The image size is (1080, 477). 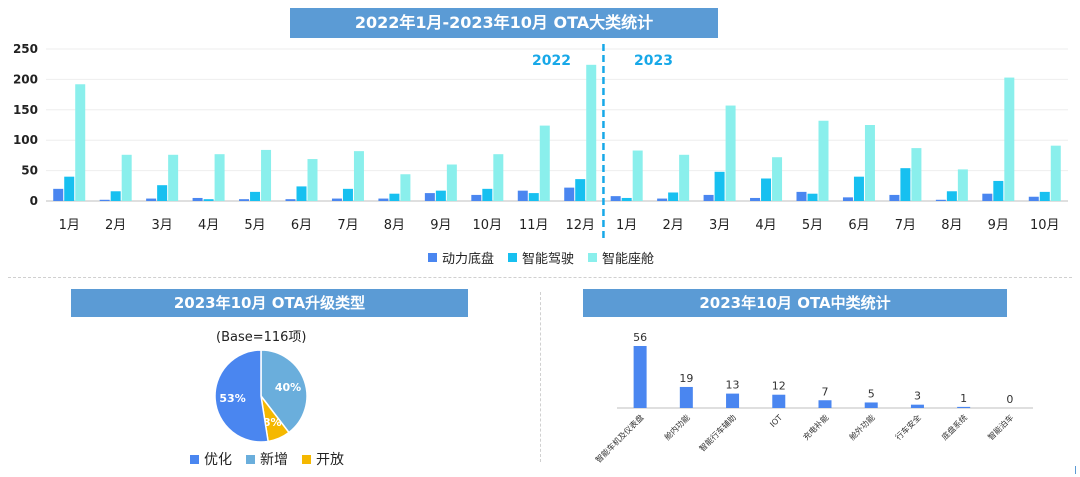 I want to click on subcategory-value-label: 1, so click(x=963, y=398).